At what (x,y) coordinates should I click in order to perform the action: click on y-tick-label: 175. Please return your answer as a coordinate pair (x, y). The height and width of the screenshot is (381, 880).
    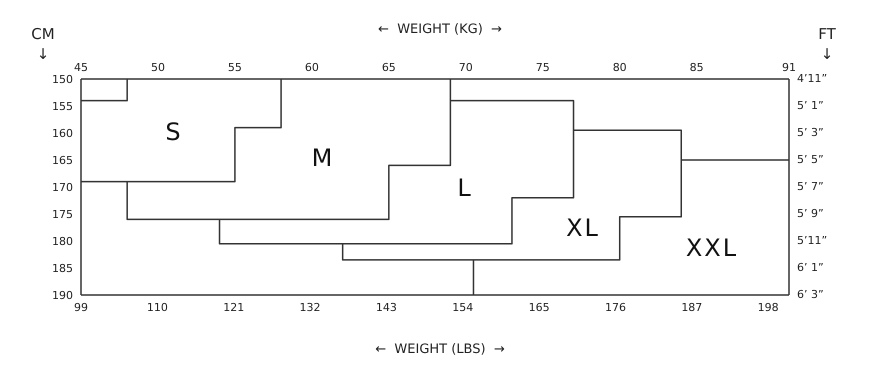
    Looking at the image, I should click on (62, 214).